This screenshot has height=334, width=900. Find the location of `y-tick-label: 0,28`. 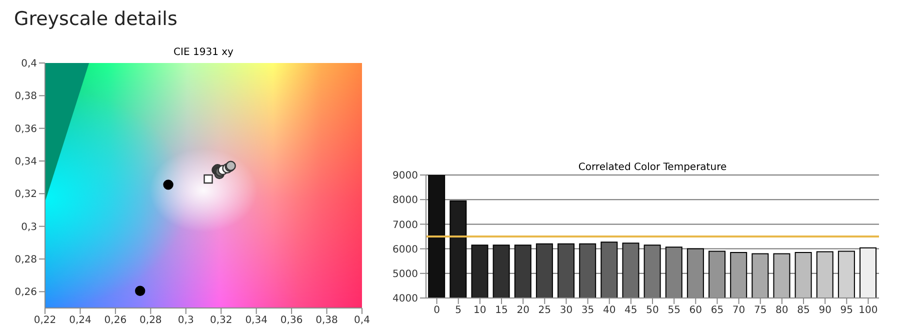

y-tick-label: 0,28 is located at coordinates (25, 260).